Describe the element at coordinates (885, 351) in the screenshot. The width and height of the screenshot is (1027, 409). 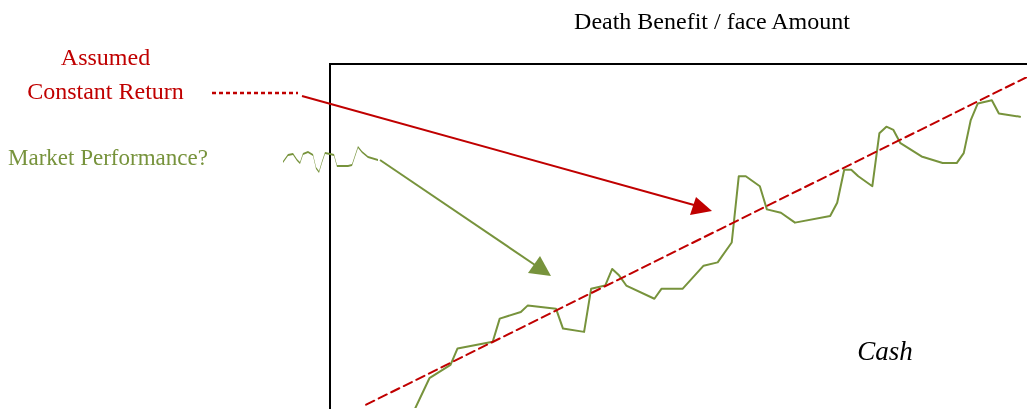
I see `annotation: Cash` at that location.